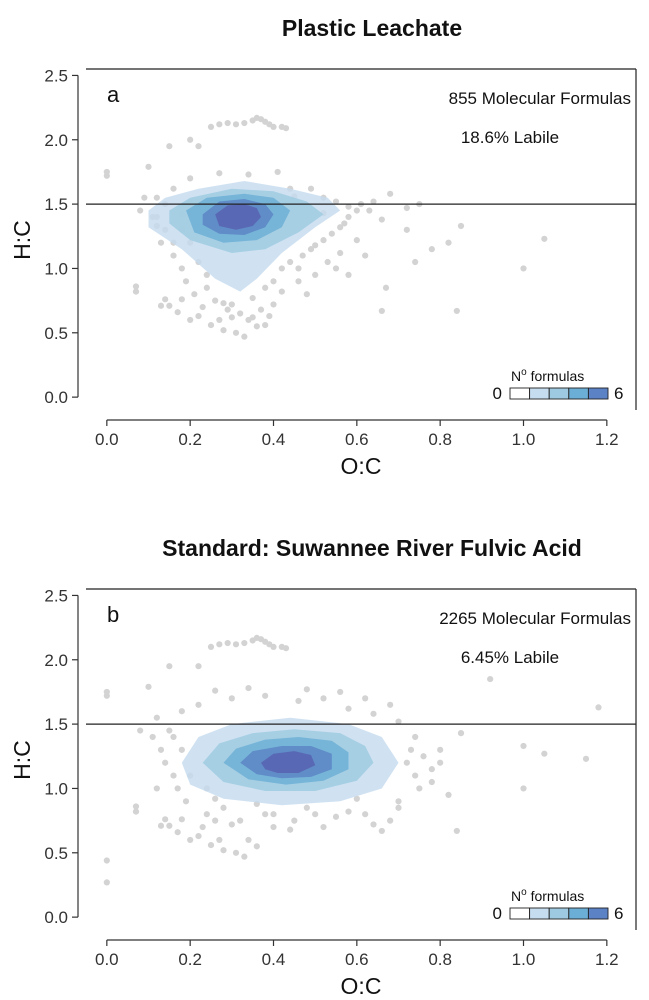 This screenshot has height=1000, width=649. I want to click on legend-min-label: 0, so click(497, 913).